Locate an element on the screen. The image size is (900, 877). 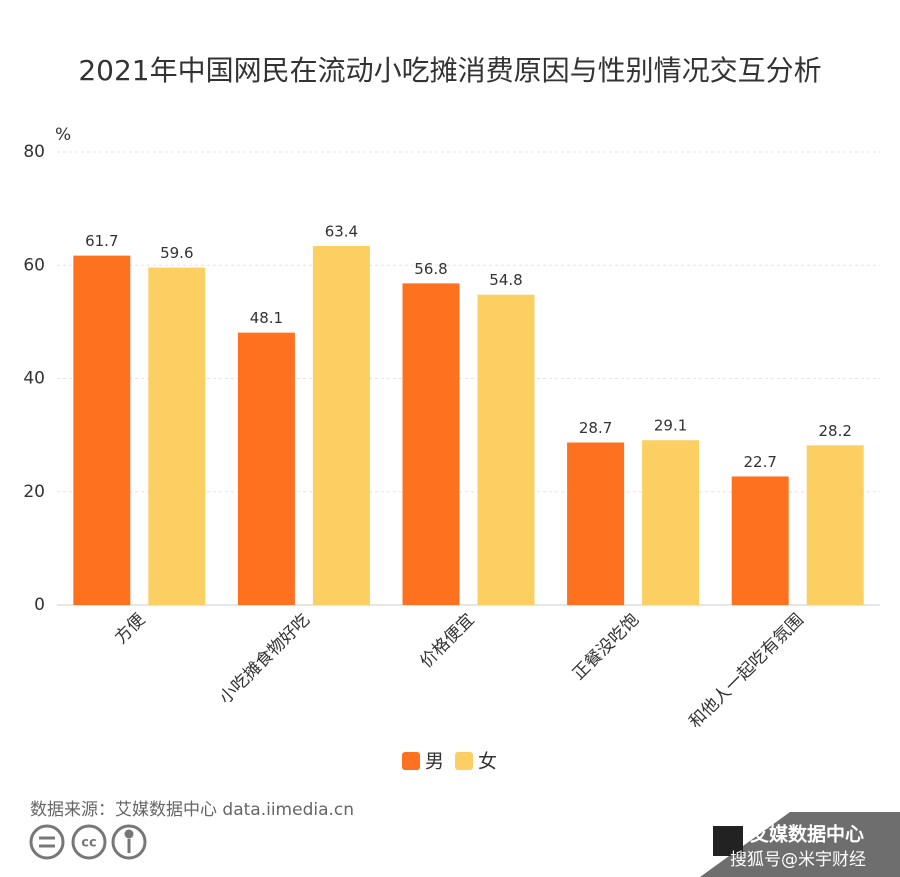
value-label: 28.7 is located at coordinates (595, 428).